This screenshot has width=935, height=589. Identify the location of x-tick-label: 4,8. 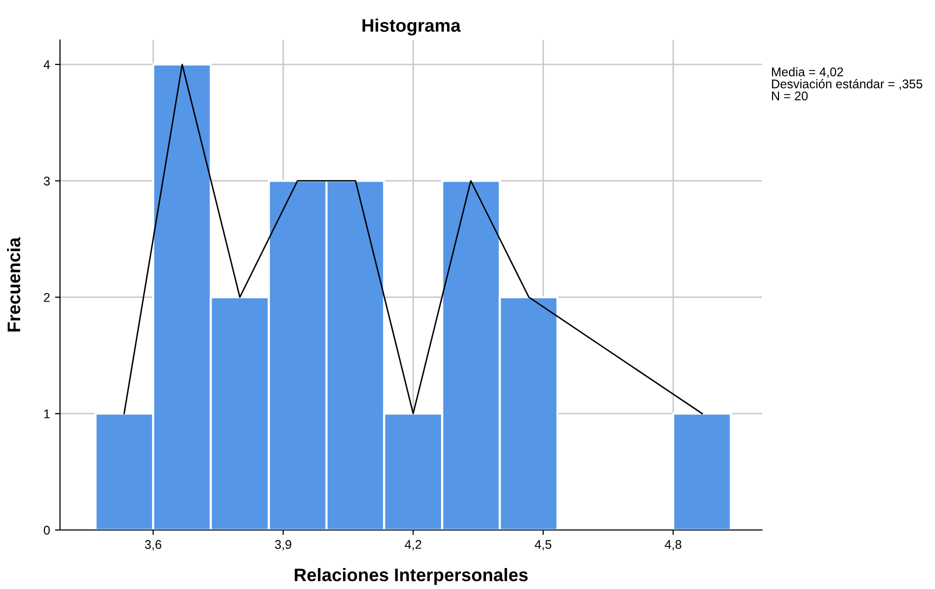
(673, 545).